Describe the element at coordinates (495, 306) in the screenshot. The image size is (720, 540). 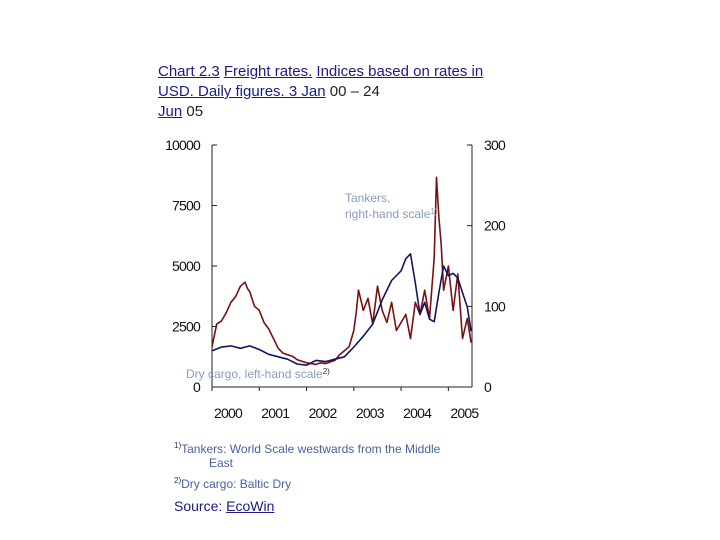
I see `right-tick-label-1: 100` at that location.